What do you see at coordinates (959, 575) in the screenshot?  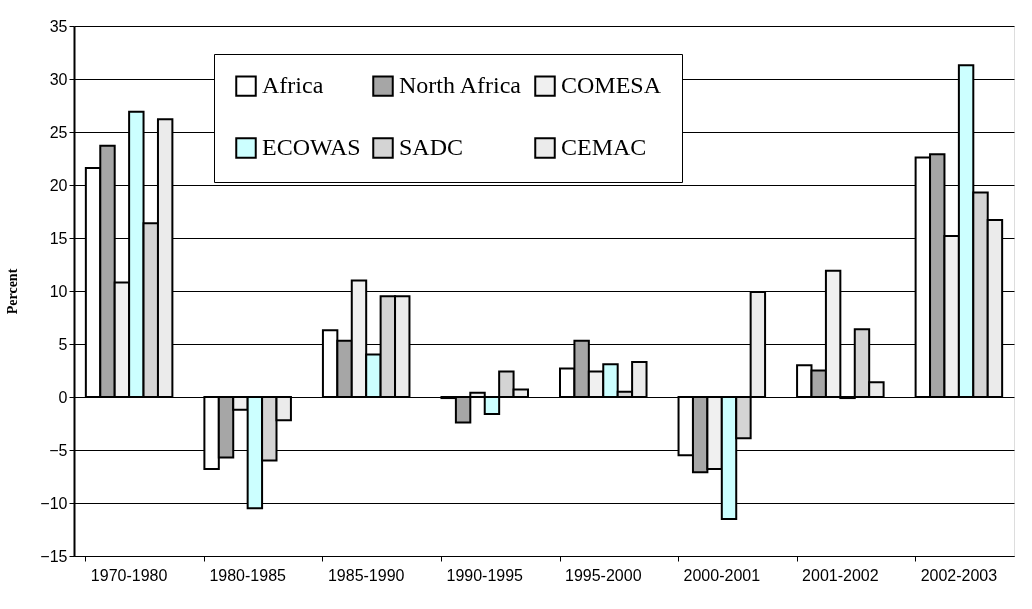 I see `x-tick-label: 2002-2003` at bounding box center [959, 575].